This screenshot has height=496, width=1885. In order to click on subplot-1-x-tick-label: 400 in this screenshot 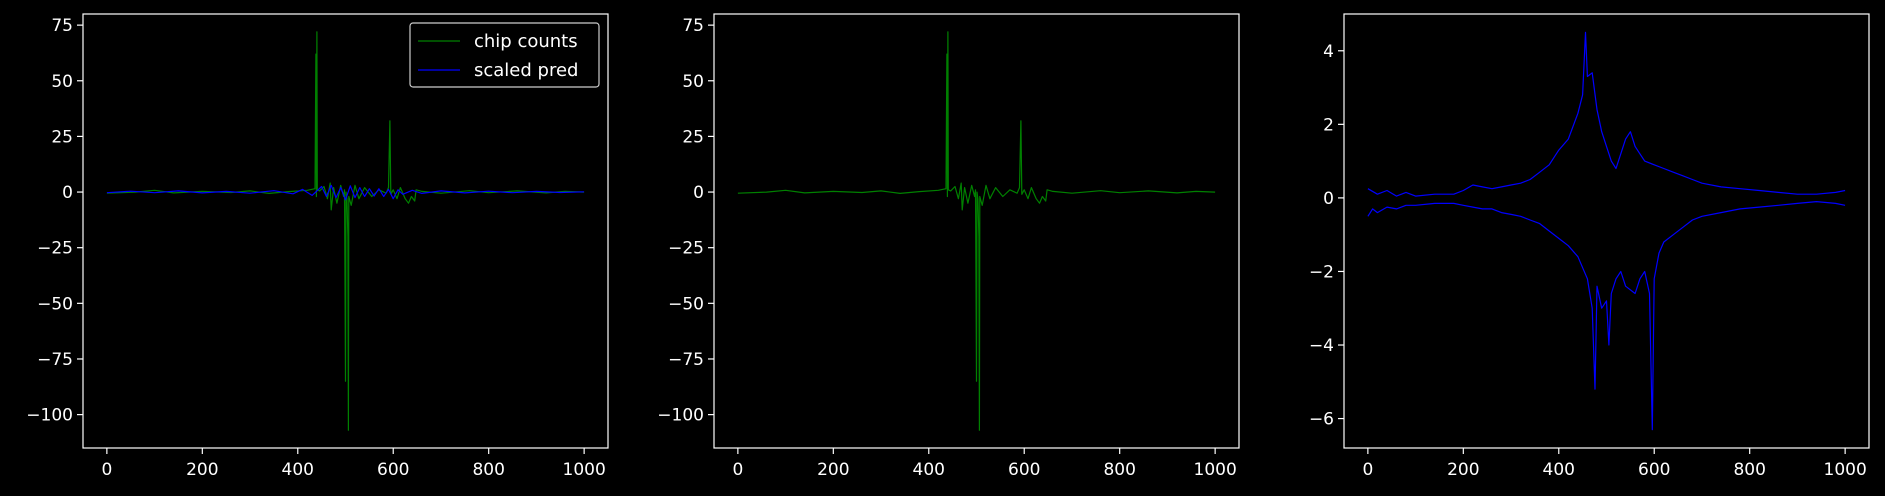, I will do `click(298, 470)`.